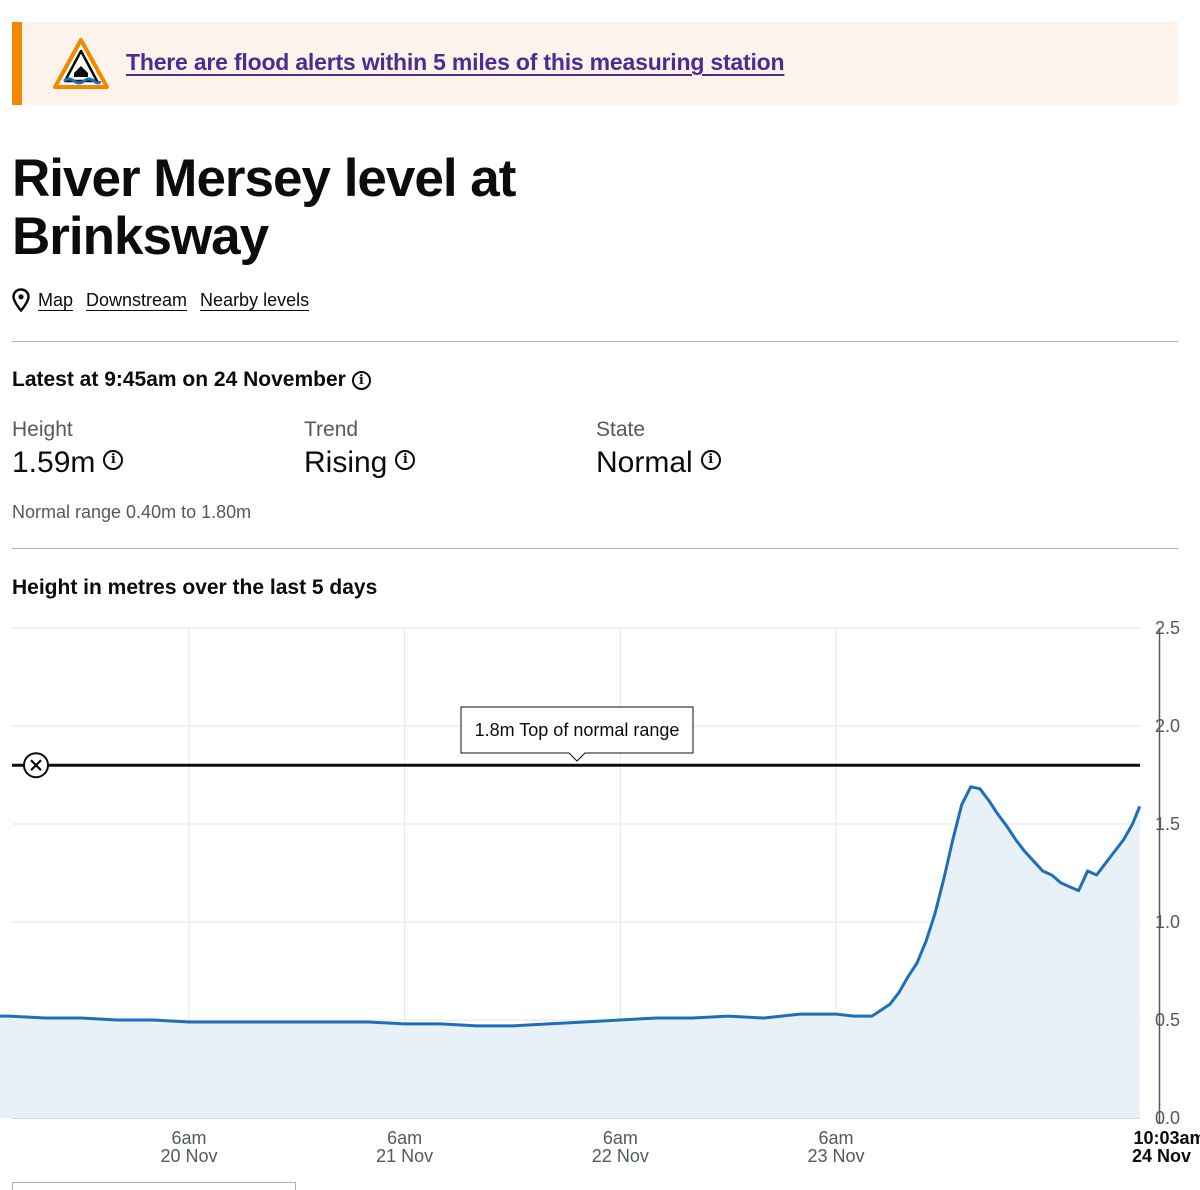 This screenshot has width=1200, height=1190. Describe the element at coordinates (21, 300) in the screenshot. I see `map-pin-icon` at that location.